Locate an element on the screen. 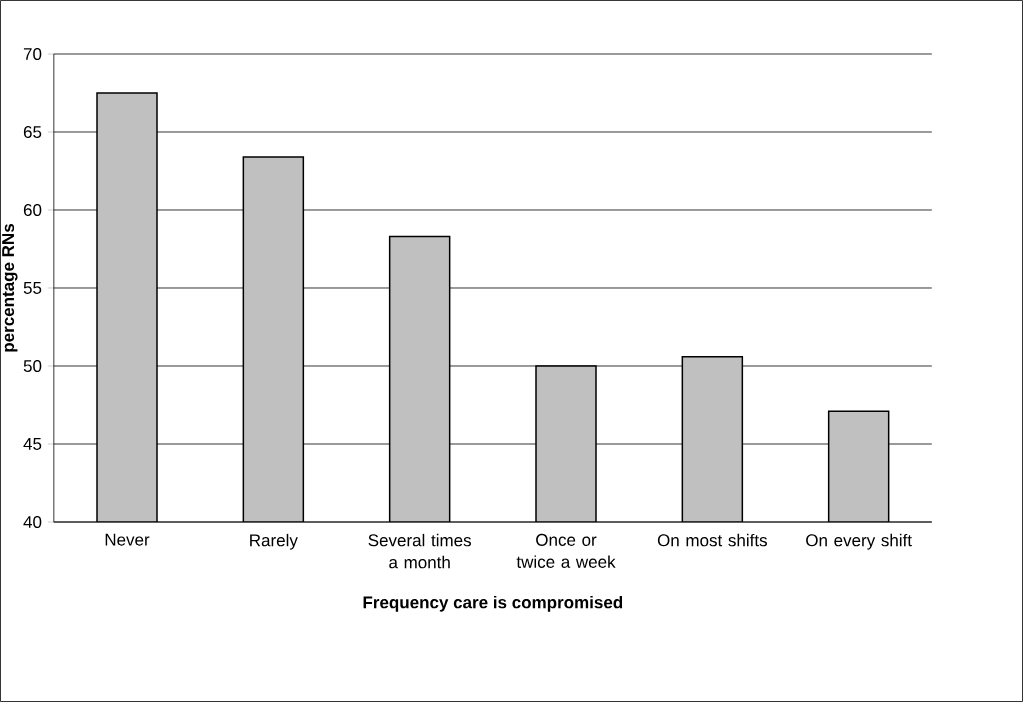 The height and width of the screenshot is (702, 1023). x-tick-label: Rarely is located at coordinates (274, 541).